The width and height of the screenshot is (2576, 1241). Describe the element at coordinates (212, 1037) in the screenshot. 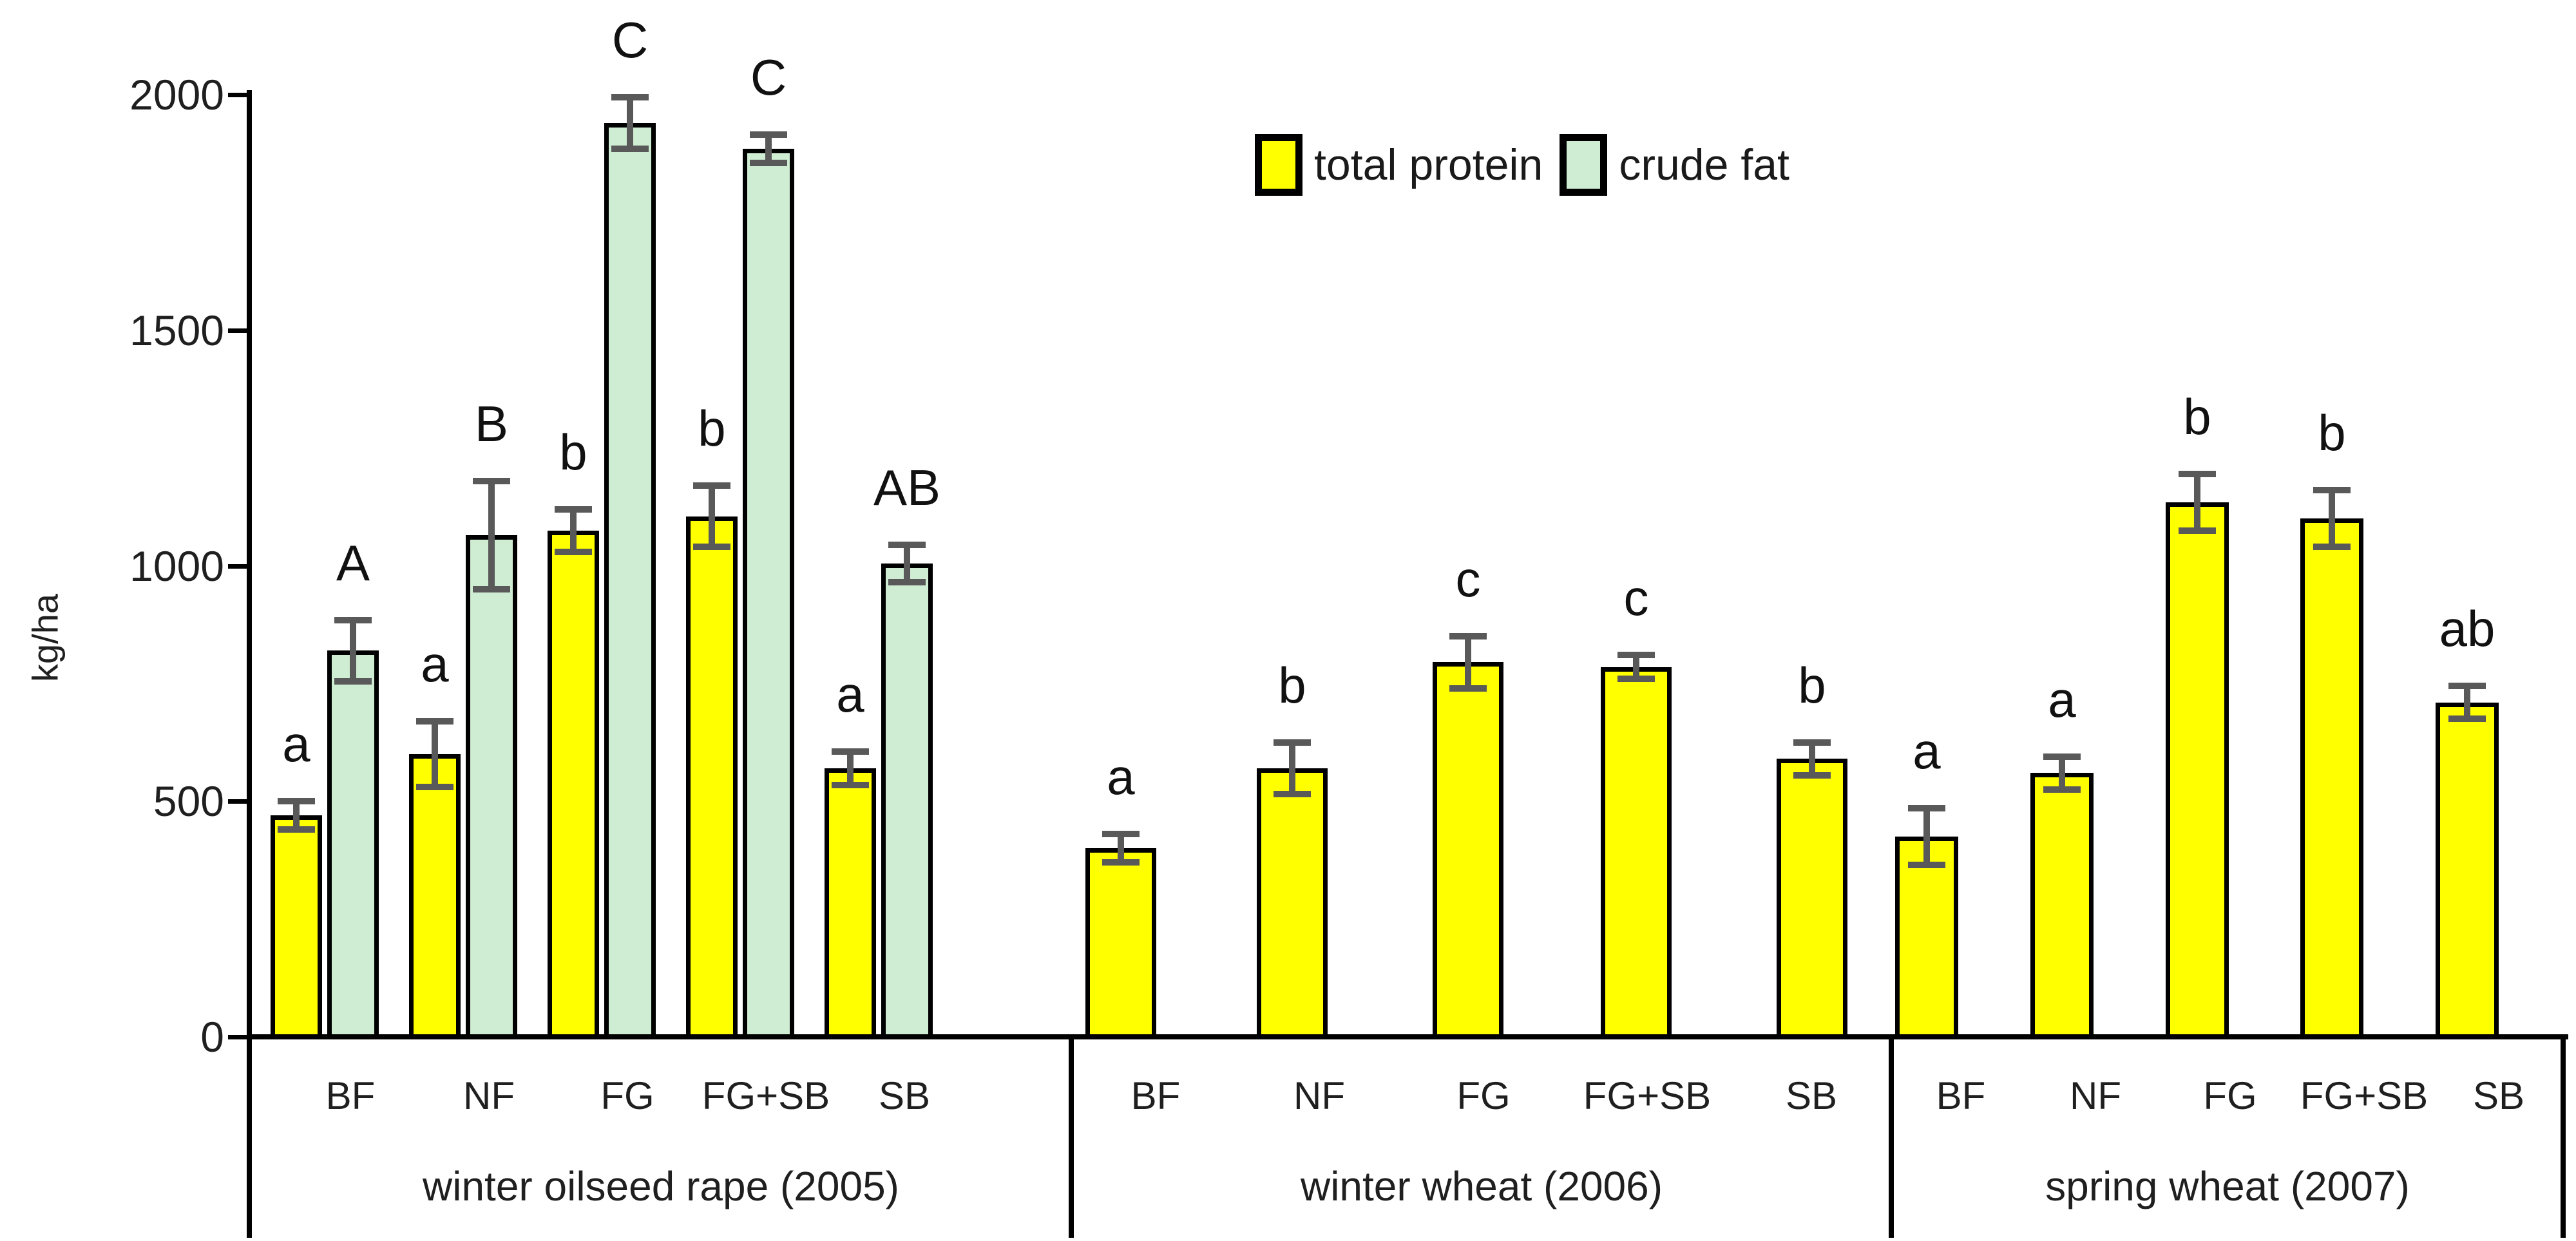

I see `y-tick-label: 0` at that location.